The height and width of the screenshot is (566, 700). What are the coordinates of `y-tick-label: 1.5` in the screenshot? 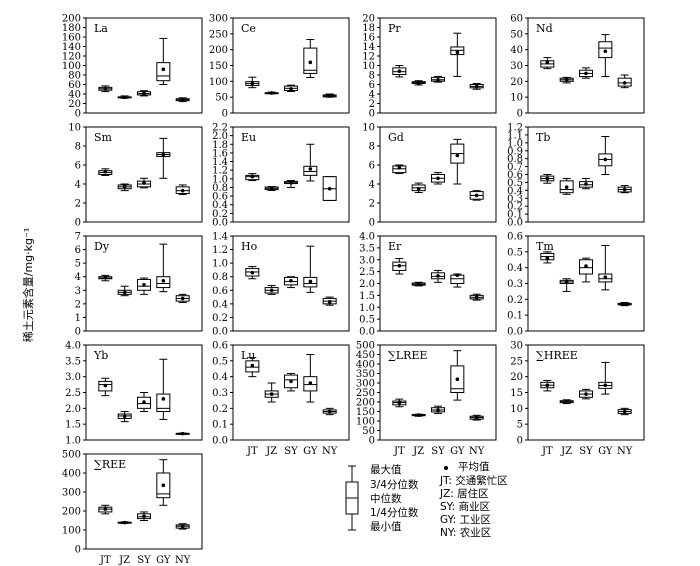 It's located at (367, 296).